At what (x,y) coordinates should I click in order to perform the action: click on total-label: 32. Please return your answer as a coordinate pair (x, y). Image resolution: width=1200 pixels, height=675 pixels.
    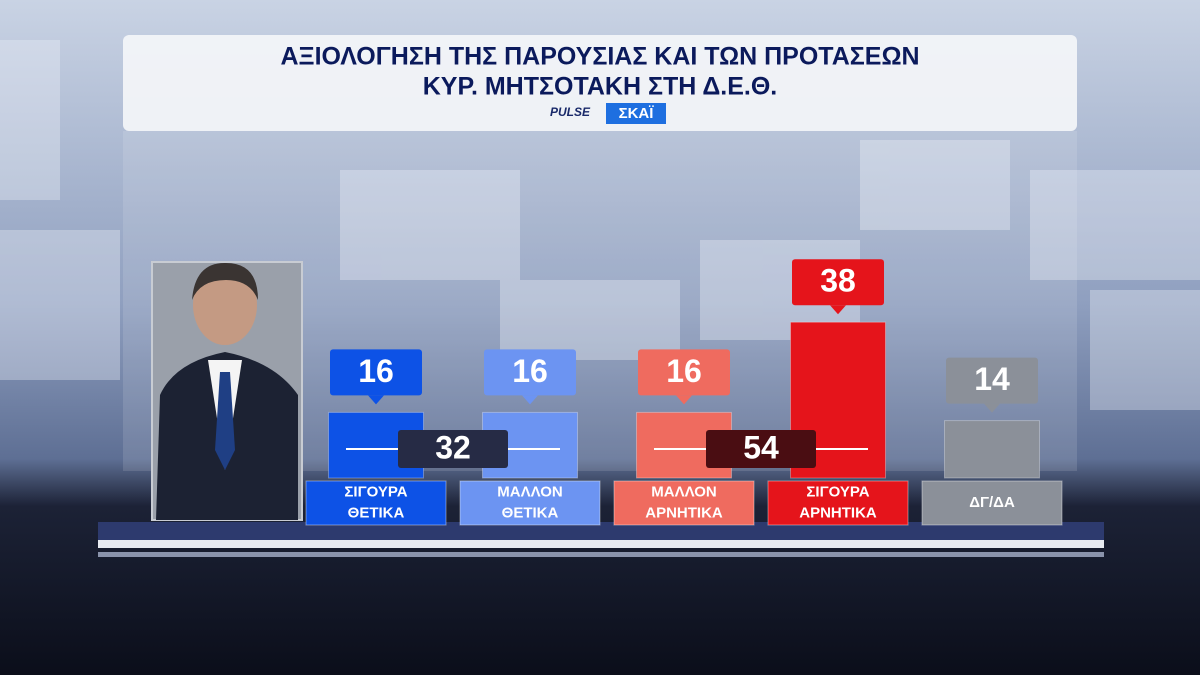
    Looking at the image, I should click on (453, 447).